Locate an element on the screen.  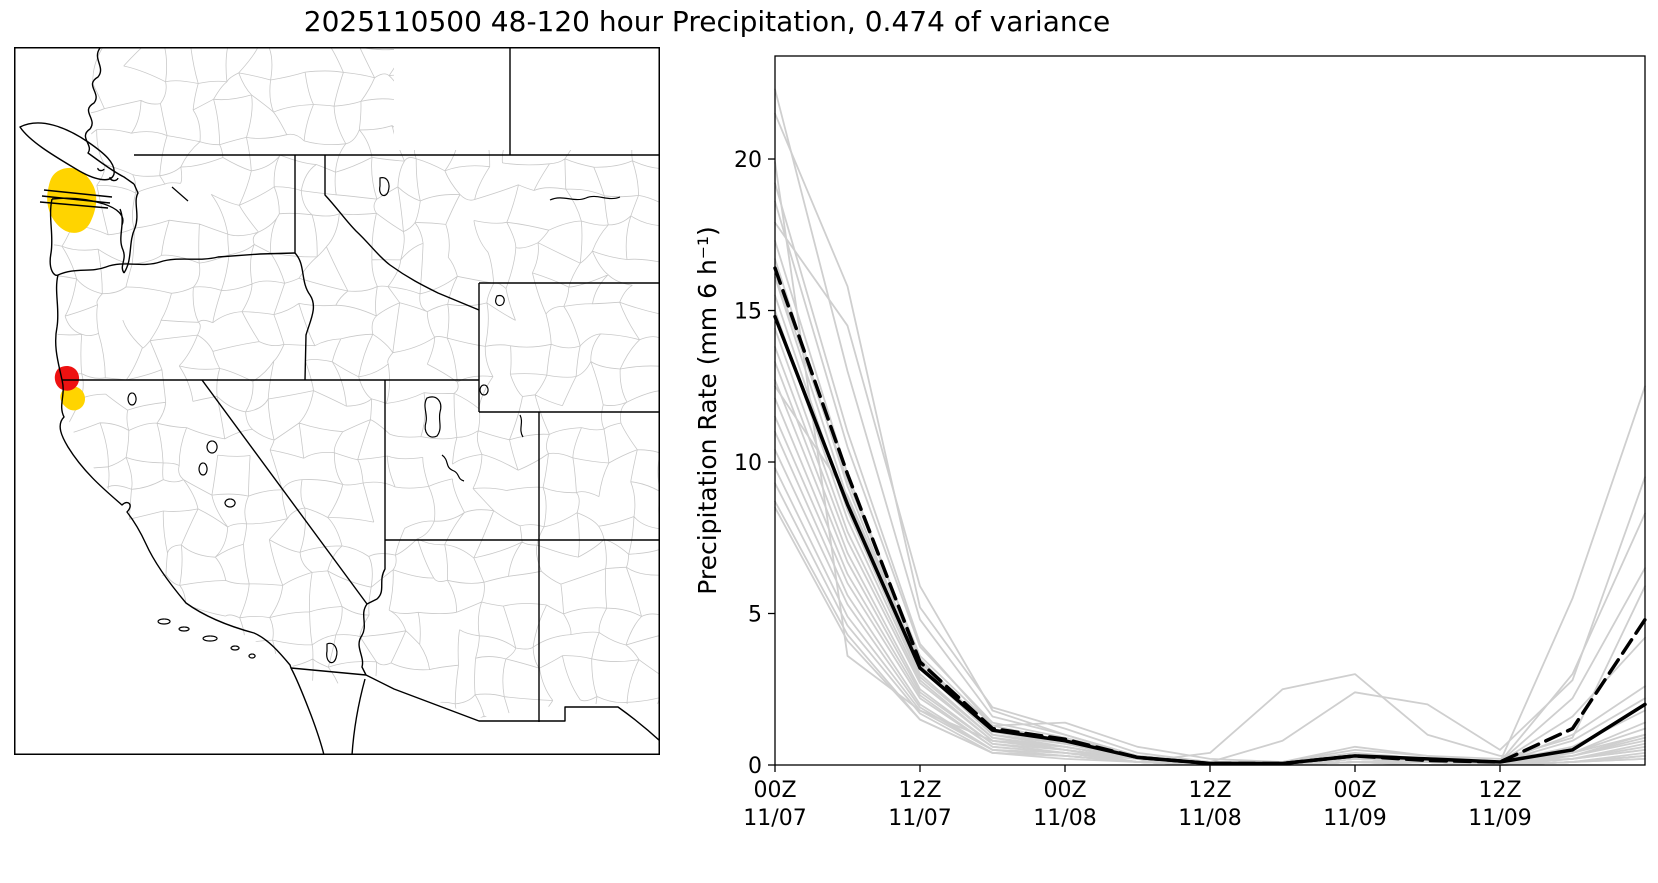
highlight-norcal-red is located at coordinates (67, 378).